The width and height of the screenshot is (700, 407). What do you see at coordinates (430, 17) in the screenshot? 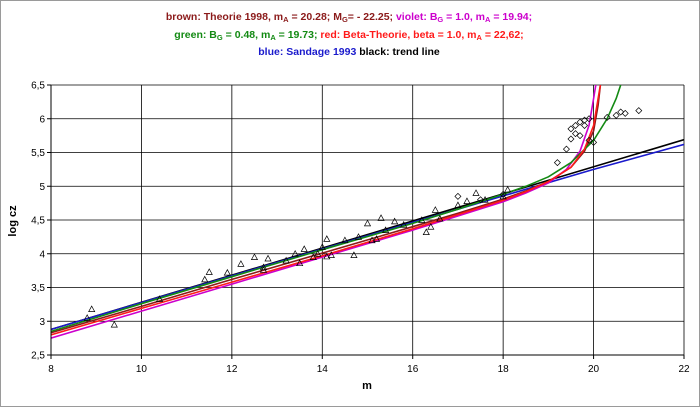
I see `legend-violet-text: : B` at bounding box center [430, 17].